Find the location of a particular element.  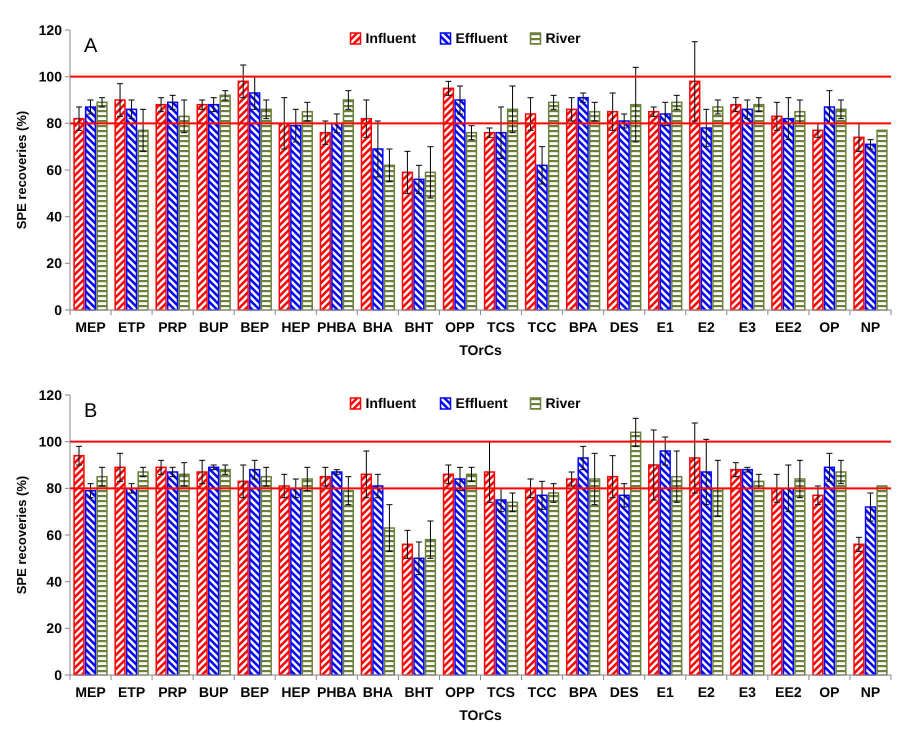

x-tick-label: TCS is located at coordinates (501, 327).